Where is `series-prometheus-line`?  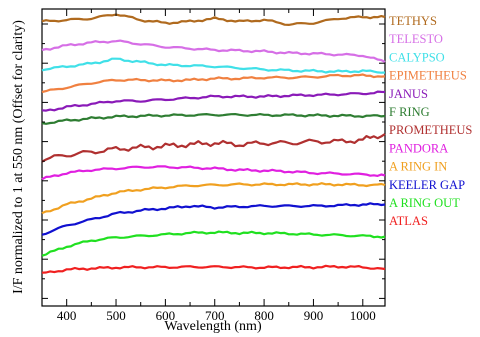
series-prometheus-line is located at coordinates (213, 148).